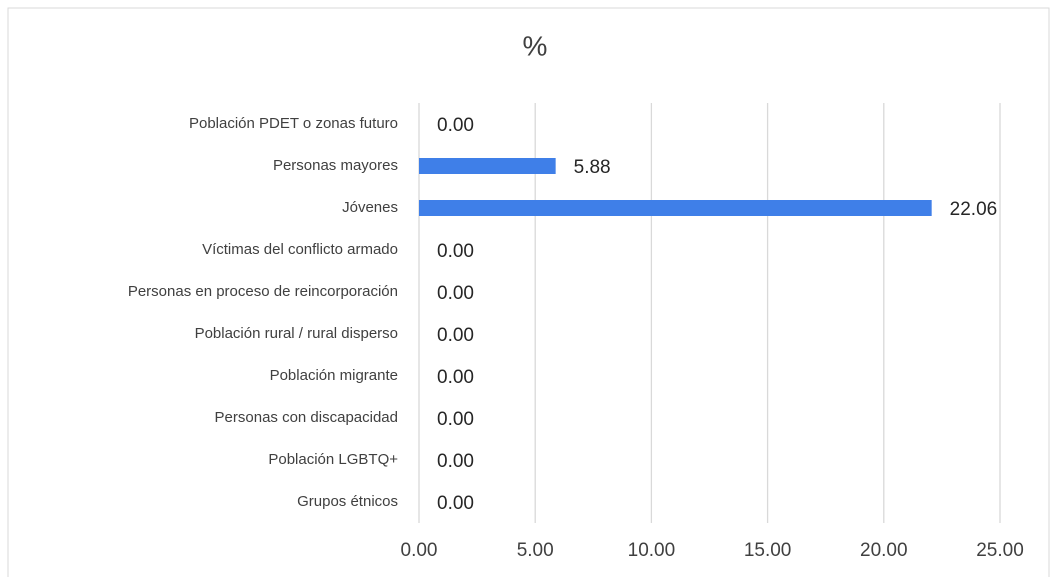  Describe the element at coordinates (884, 550) in the screenshot. I see `x-tick-label: 20.00` at that location.